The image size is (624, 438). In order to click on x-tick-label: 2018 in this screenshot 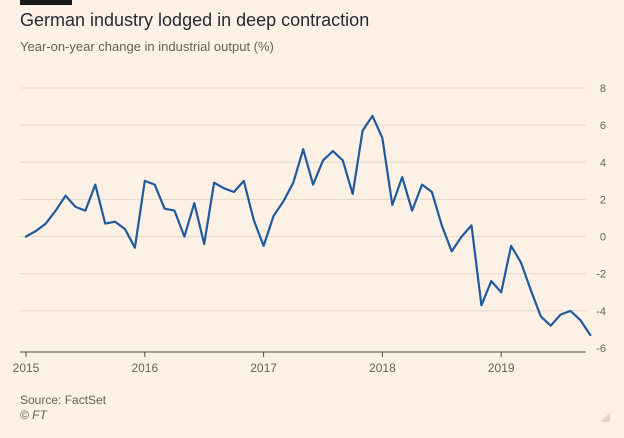, I will do `click(382, 368)`.